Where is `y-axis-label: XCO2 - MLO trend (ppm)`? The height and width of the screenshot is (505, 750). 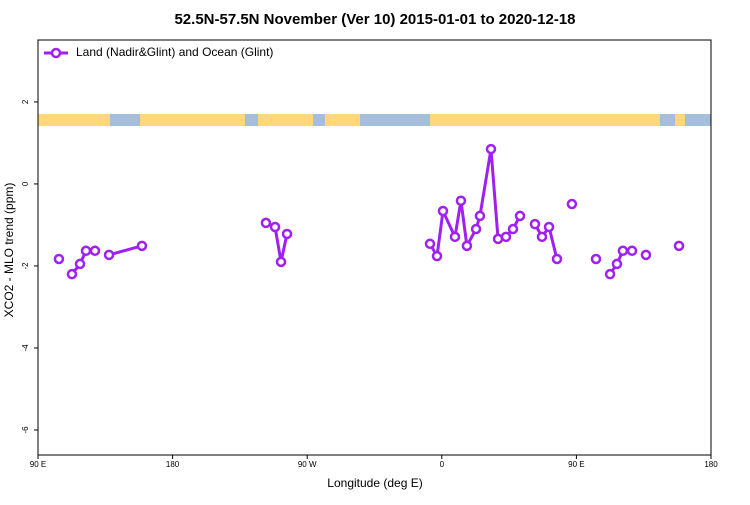
y-axis-label: XCO2 - MLO trend (ppm) is located at coordinates (9, 250).